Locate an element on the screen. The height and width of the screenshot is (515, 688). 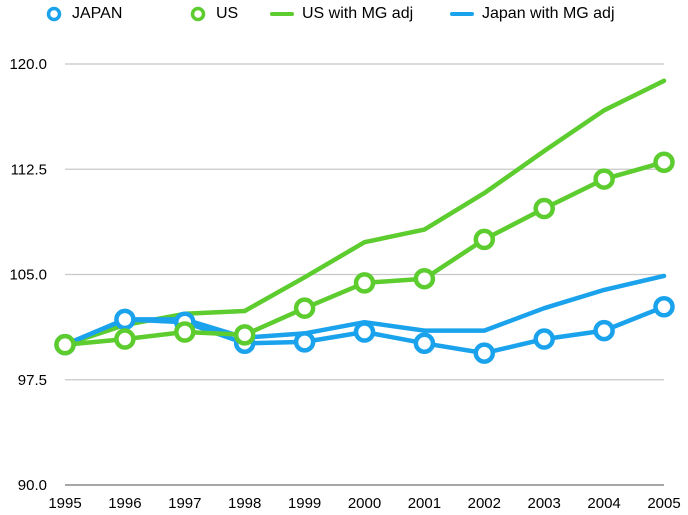
x-tick-label: 1995 is located at coordinates (64, 503).